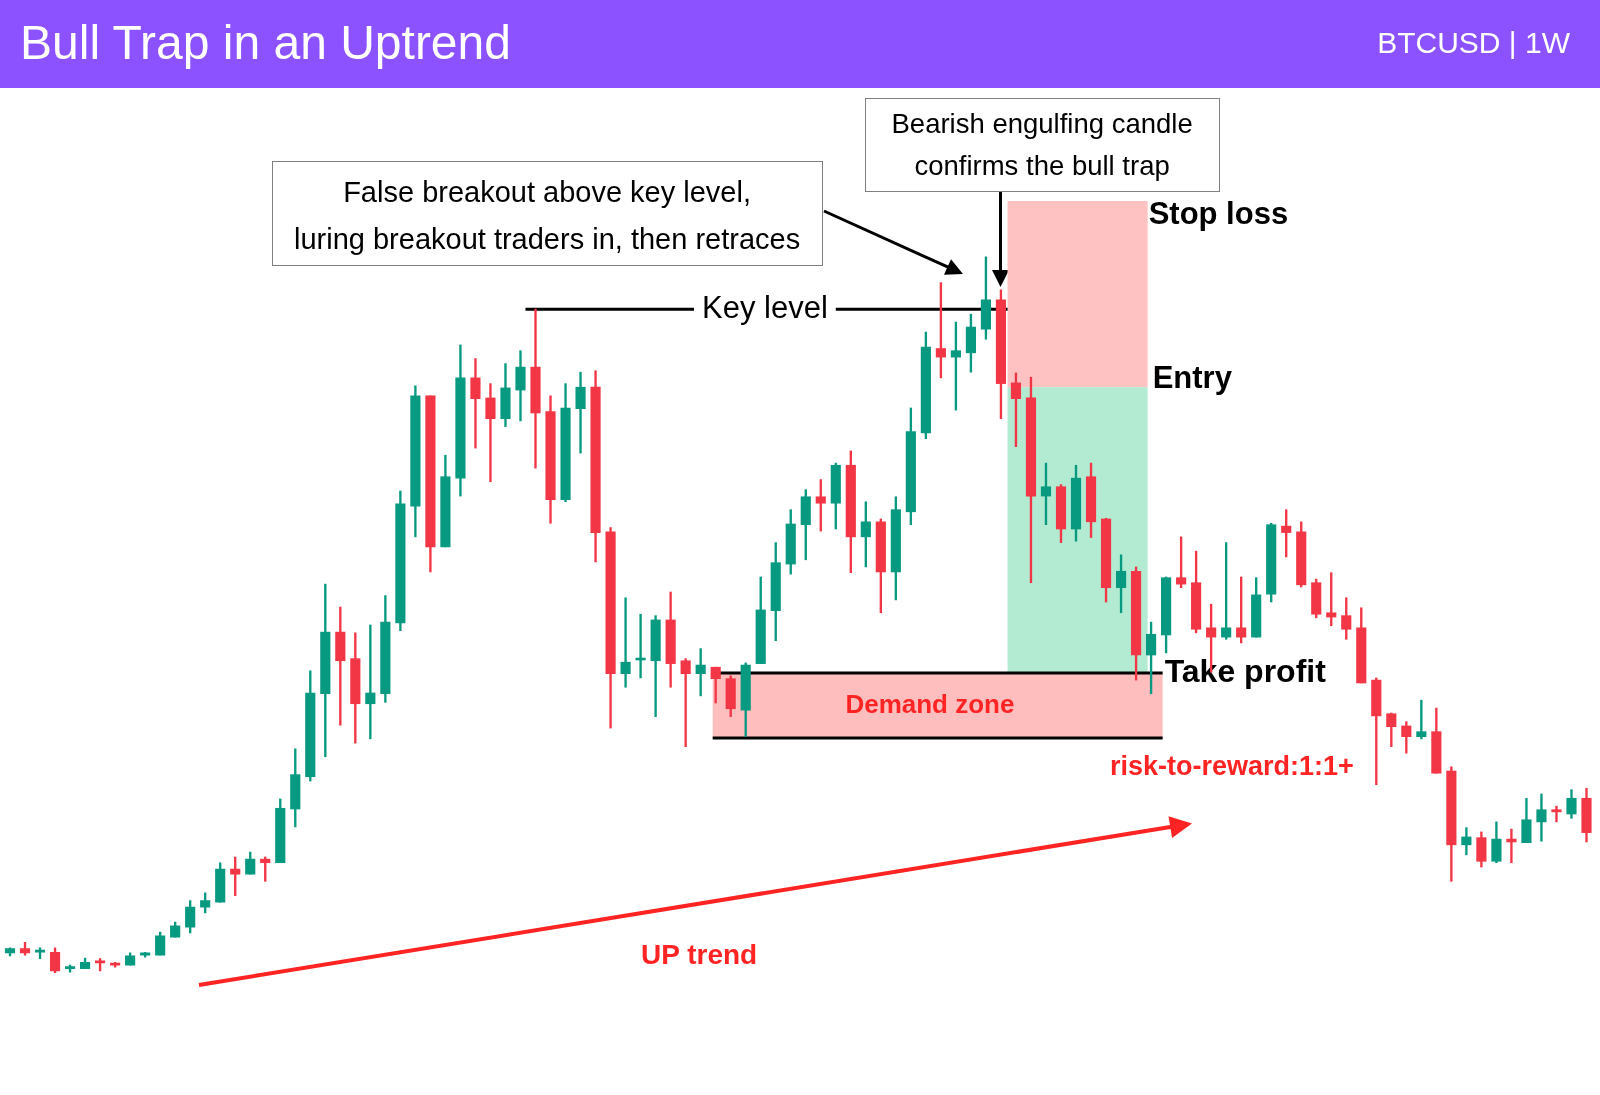  I want to click on ref-line-label: Key level, so click(765, 307).